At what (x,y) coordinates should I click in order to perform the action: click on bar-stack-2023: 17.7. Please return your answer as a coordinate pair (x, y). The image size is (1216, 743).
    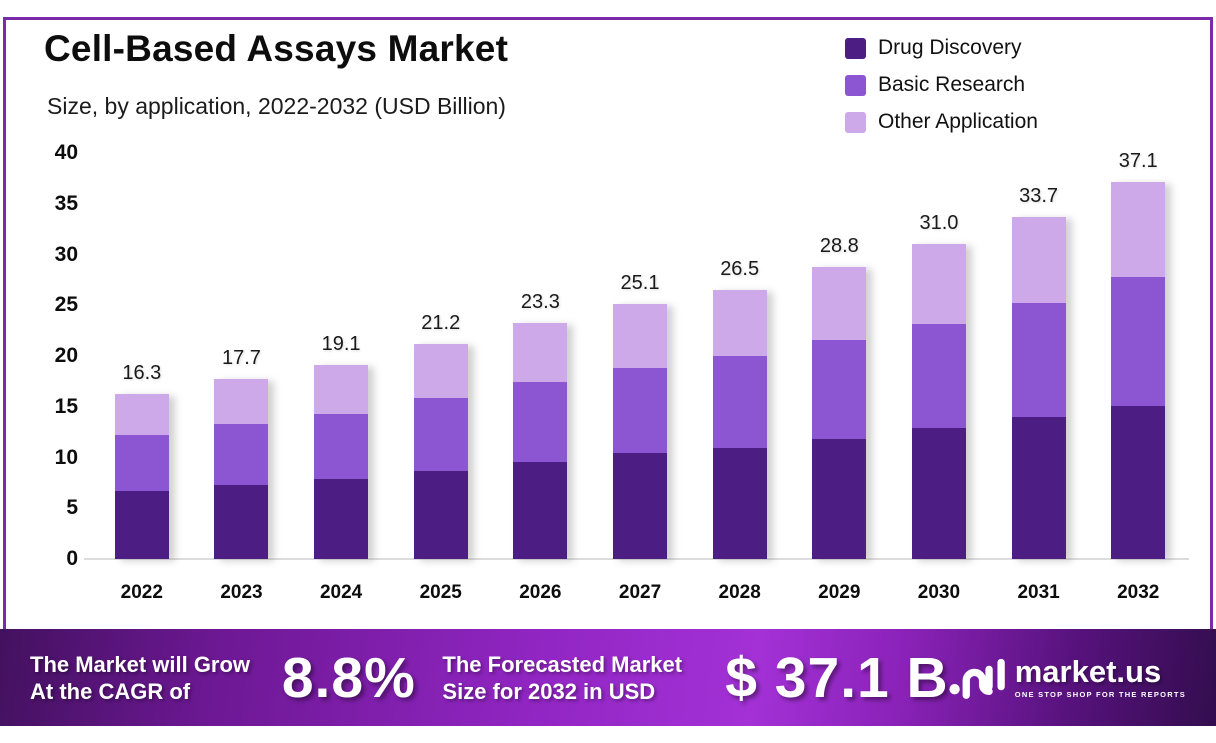
    Looking at the image, I should click on (241, 453).